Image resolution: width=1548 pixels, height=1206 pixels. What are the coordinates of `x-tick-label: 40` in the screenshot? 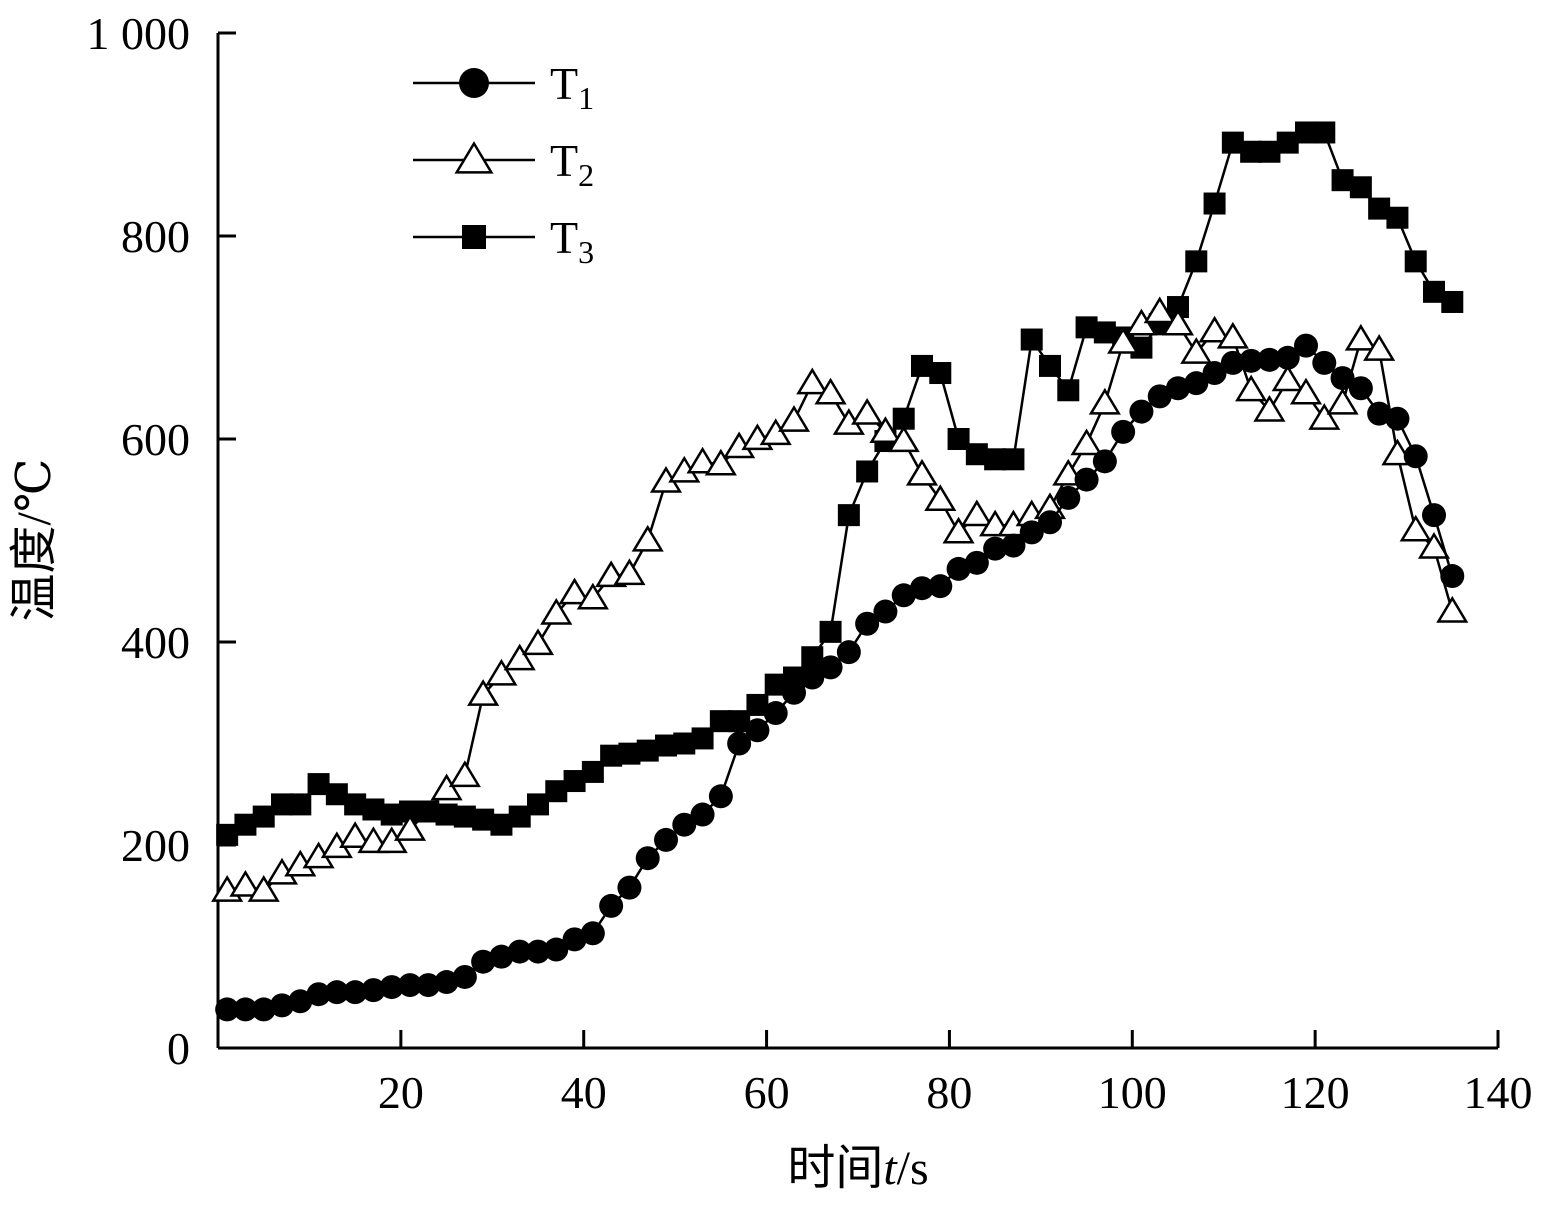 It's located at (584, 1092).